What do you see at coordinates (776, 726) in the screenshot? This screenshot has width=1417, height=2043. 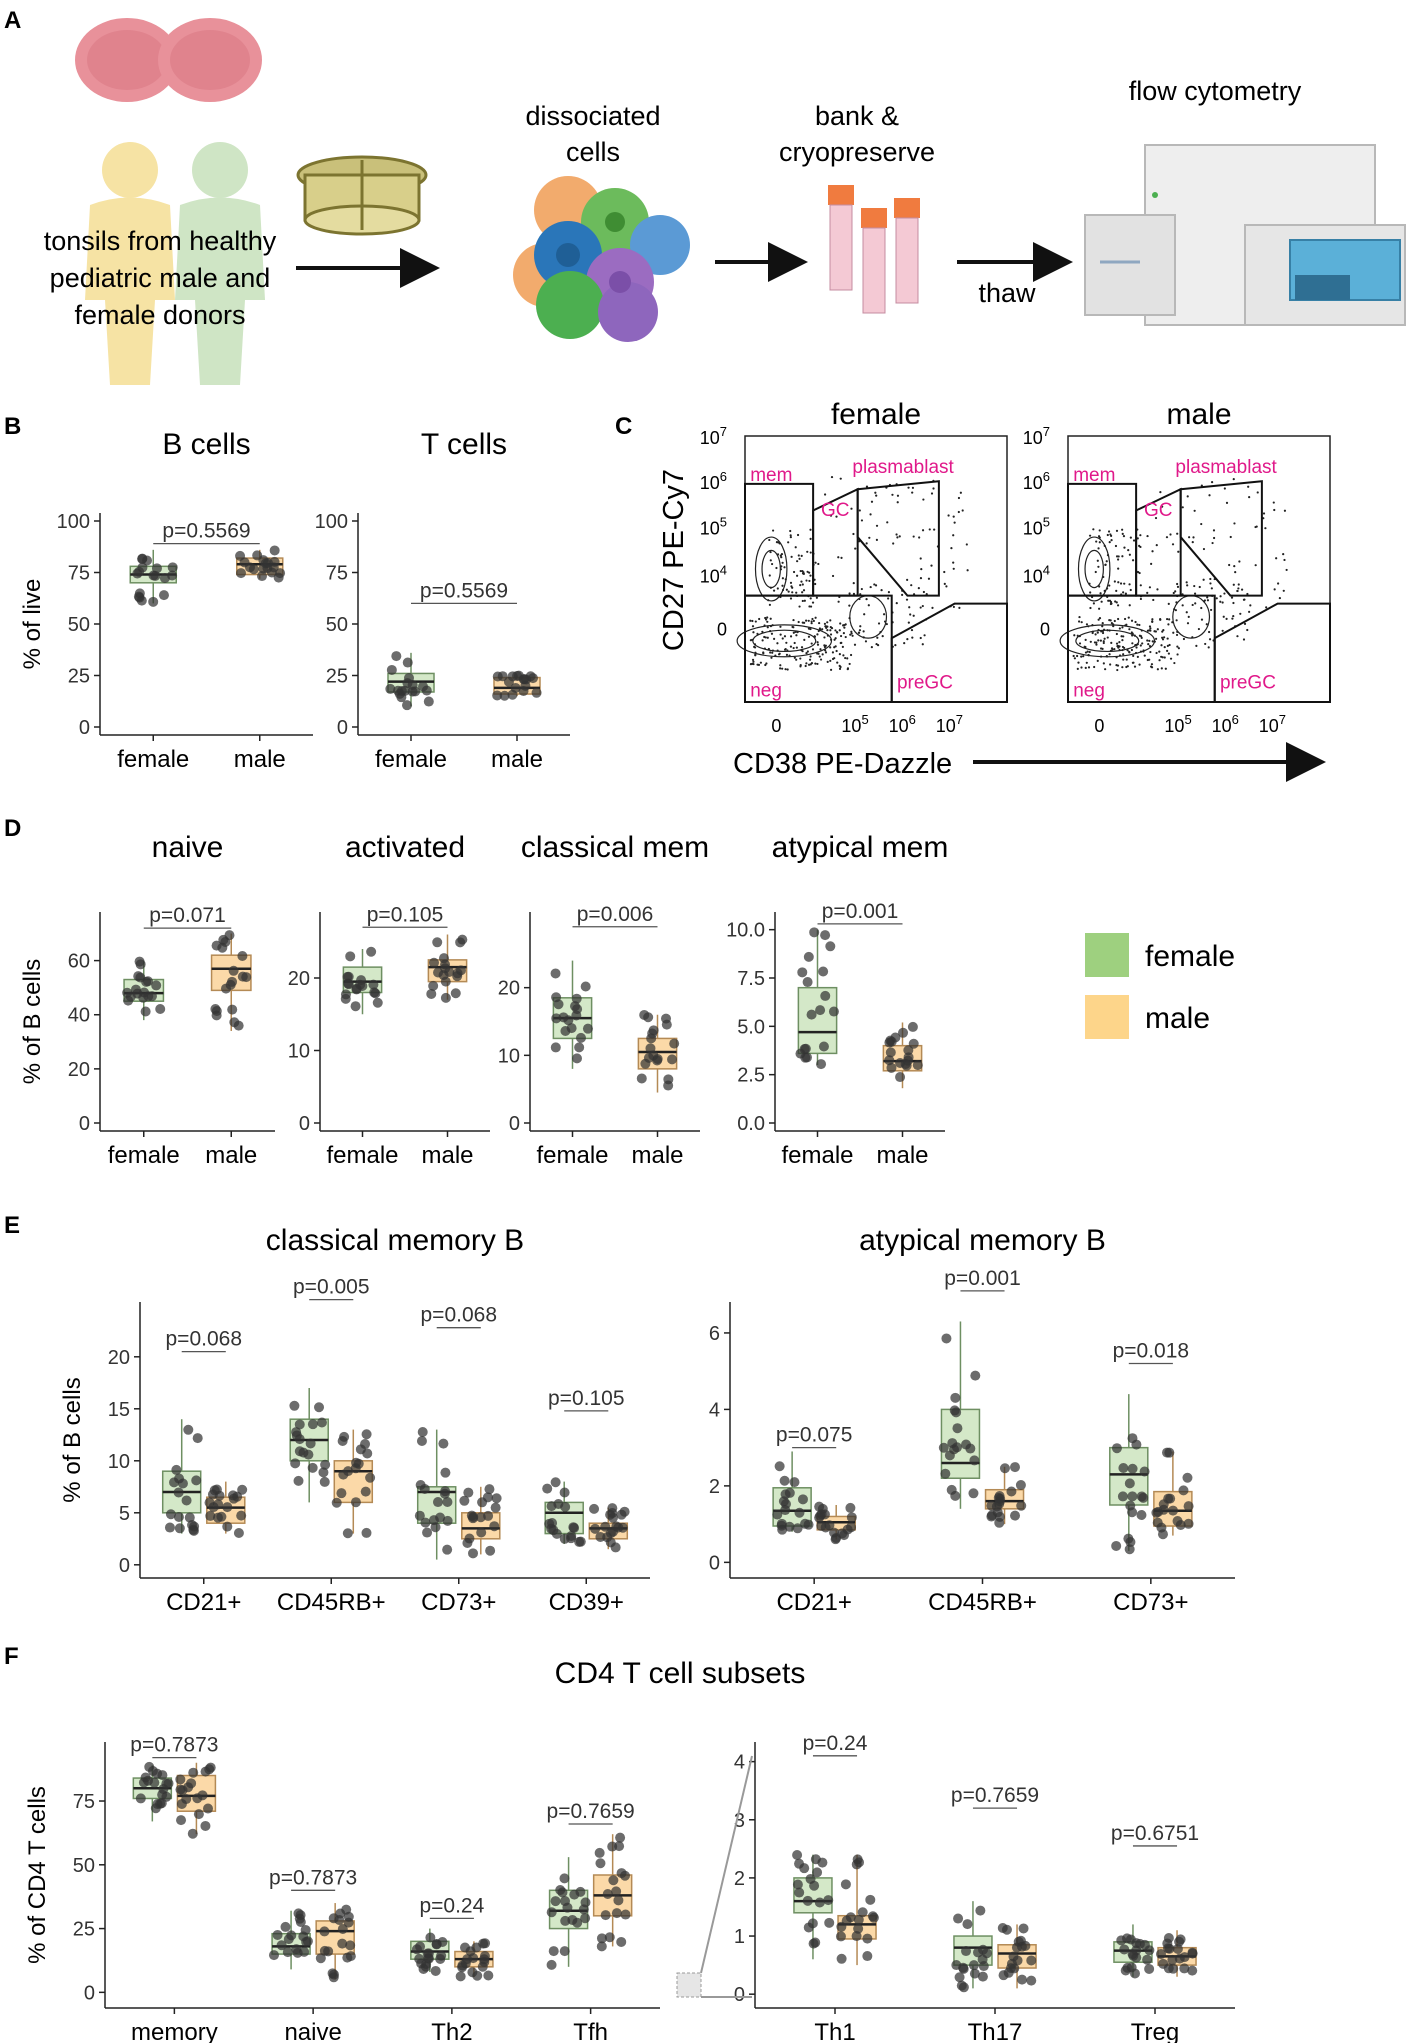 I see `flow-x-tick-label: 0` at bounding box center [776, 726].